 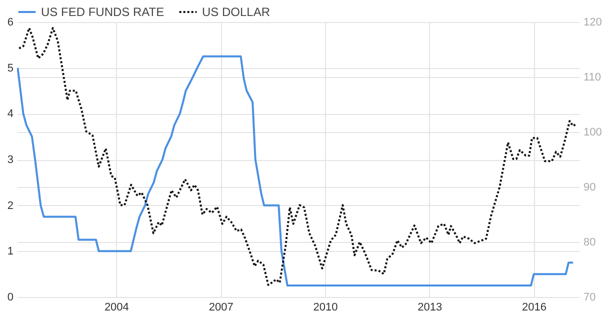 I want to click on x-tick-label: 2010, so click(x=325, y=308).